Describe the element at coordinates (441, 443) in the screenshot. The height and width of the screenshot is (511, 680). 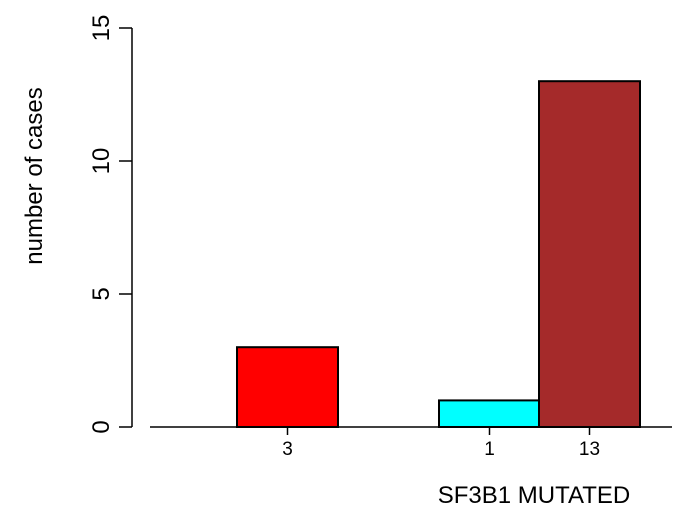
I see `bar-labels: 3 1 13` at that location.